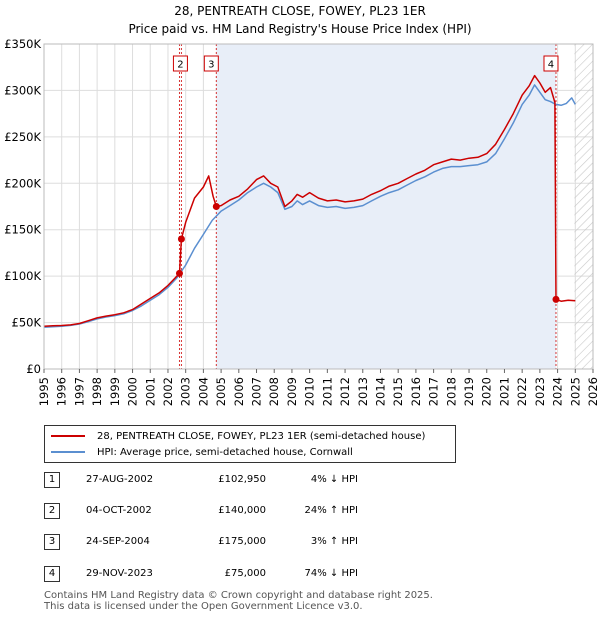 Image resolution: width=600 pixels, height=620 pixels. I want to click on y-tick-label: £200K, so click(22, 183).